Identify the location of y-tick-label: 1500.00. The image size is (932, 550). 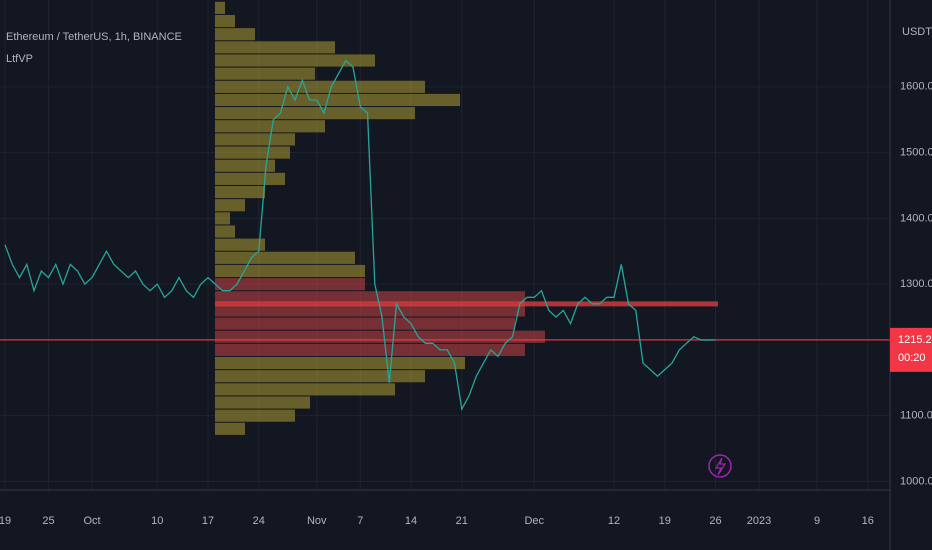
(916, 152).